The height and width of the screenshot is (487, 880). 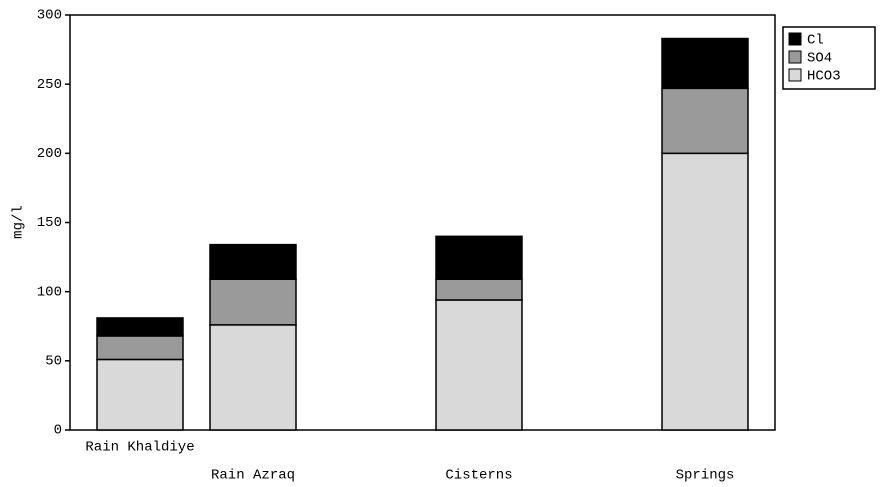 What do you see at coordinates (49, 154) in the screenshot?
I see `y-tick-label: 200` at bounding box center [49, 154].